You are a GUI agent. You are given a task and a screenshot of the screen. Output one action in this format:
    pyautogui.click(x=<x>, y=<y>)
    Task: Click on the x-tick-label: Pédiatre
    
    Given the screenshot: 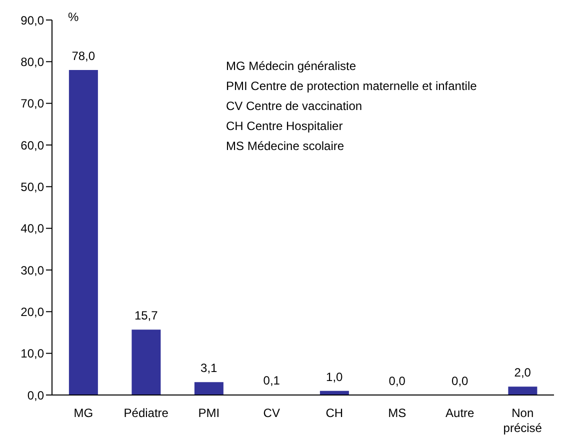 What is the action you would take?
    pyautogui.click(x=146, y=413)
    